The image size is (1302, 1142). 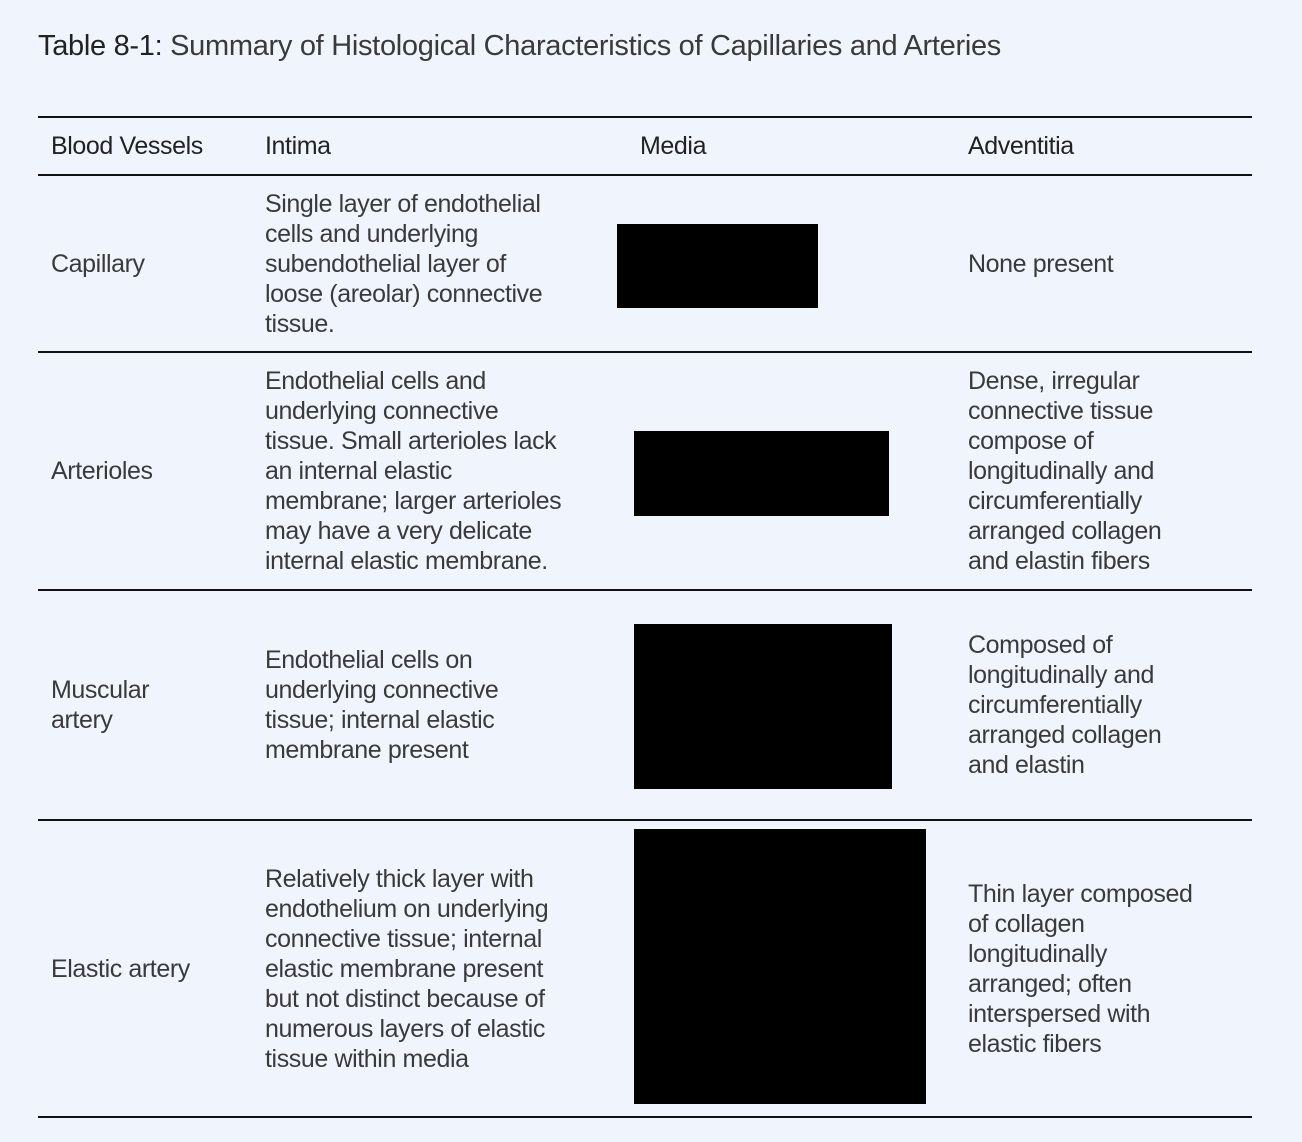 What do you see at coordinates (375, 381) in the screenshot?
I see `cell-line: Endothelial cells and` at bounding box center [375, 381].